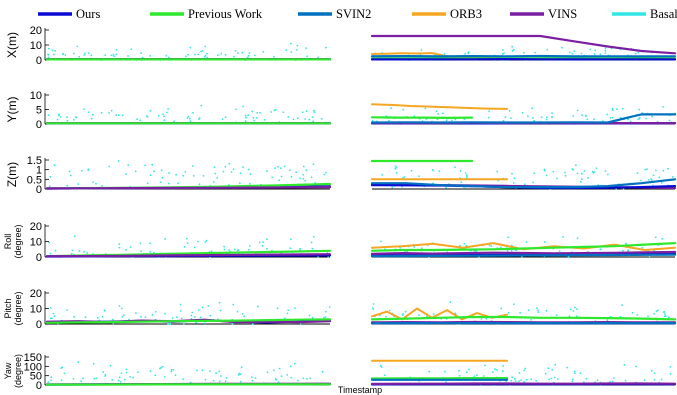 Image resolution: width=677 pixels, height=395 pixels. Describe the element at coordinates (523, 247) in the screenshot. I see `series-previous-work-right-roll` at that location.